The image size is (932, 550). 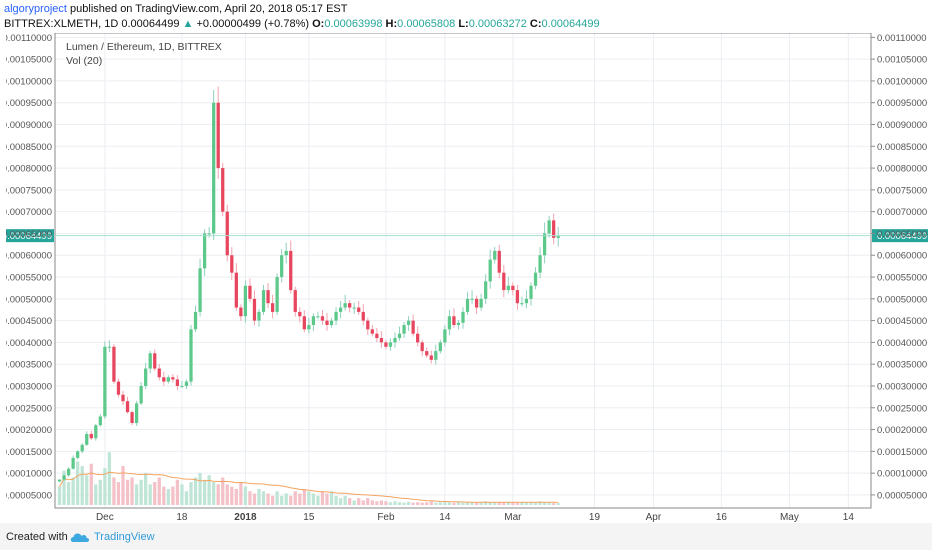 I want to click on y-tick-label-right: 0.00110000, so click(x=902, y=38).